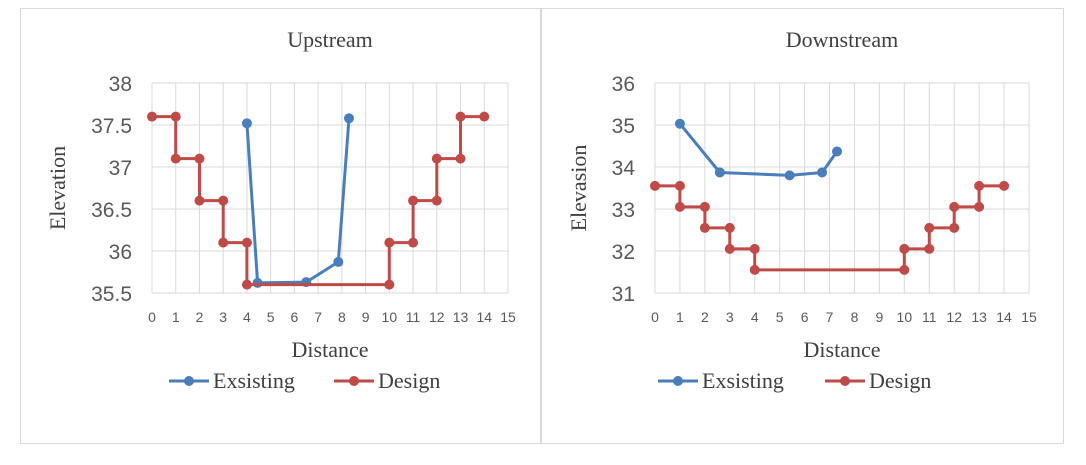 This screenshot has height=465, width=1086. I want to click on upstream-exsisting-series-line, so click(298, 201).